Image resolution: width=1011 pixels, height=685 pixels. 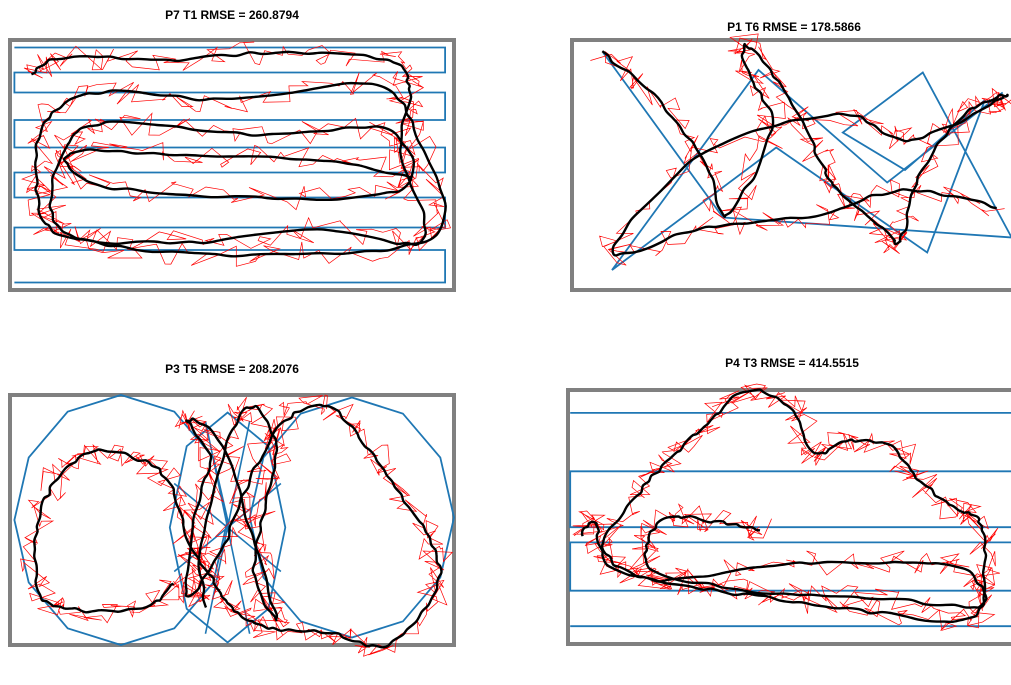 I want to click on panel-title-2: P1 T6 RMSE = 178.5866, so click(x=794, y=27).